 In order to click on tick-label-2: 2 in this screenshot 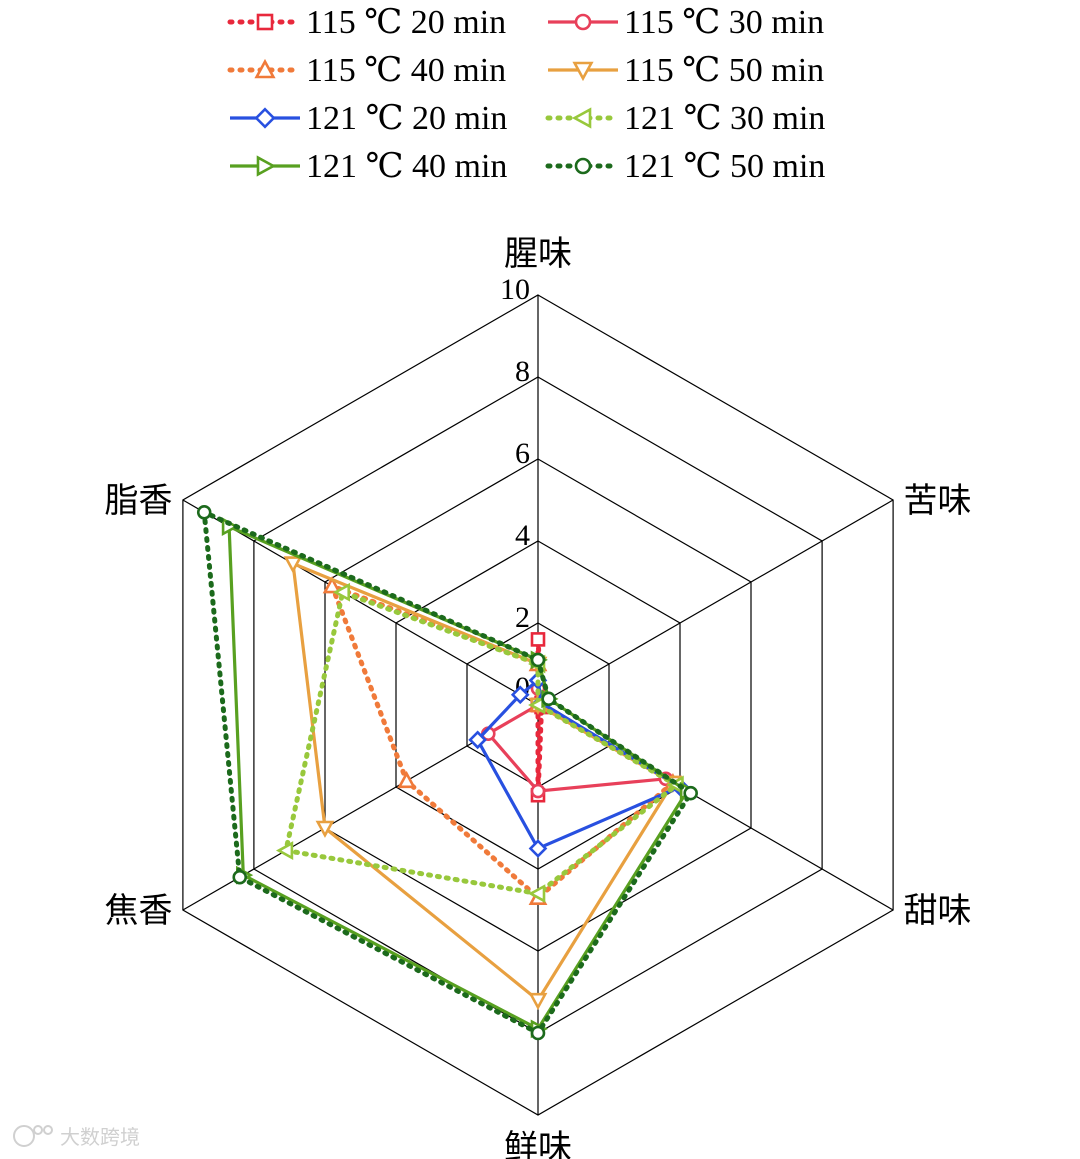, I will do `click(522, 617)`.